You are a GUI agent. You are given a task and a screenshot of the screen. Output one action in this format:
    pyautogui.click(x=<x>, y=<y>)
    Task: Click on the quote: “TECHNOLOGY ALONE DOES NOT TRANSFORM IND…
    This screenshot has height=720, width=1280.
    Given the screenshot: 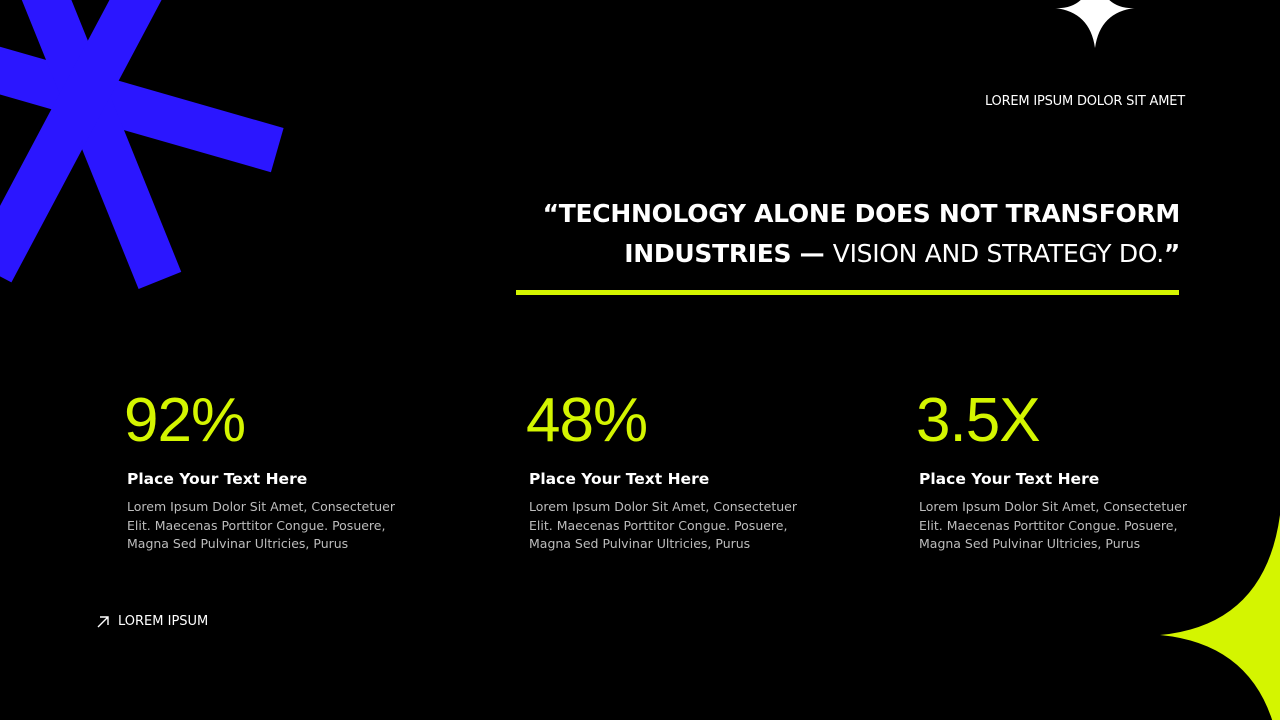 What is the action you would take?
    pyautogui.click(x=860, y=234)
    